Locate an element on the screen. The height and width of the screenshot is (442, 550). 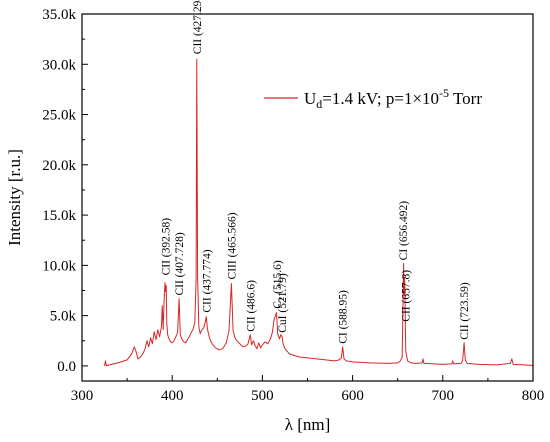
peak-label: CII (392.58) is located at coordinates (167, 247).